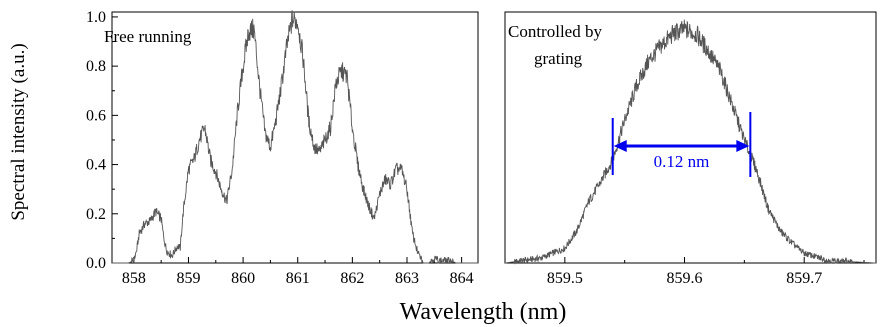  I want to click on y-axis-label: Spectral intensity (a.u.), so click(18, 131).